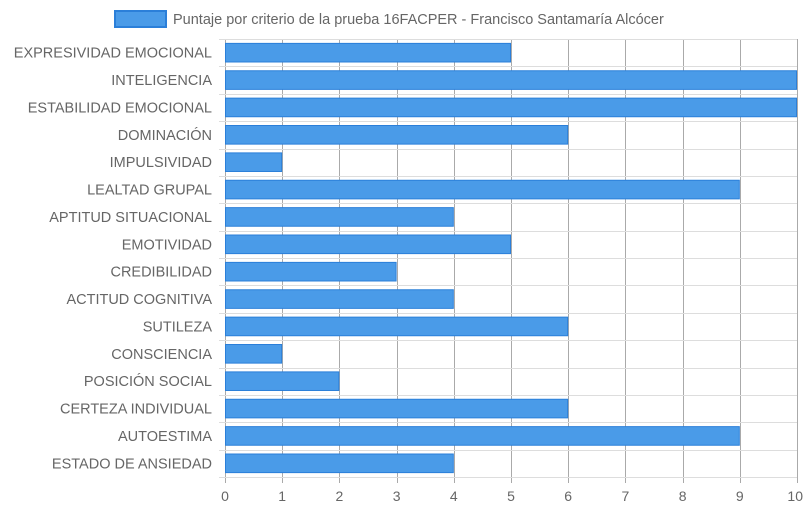 The height and width of the screenshot is (512, 810). I want to click on x-tick-labels: 0 1 2 3 4 5 6 7 8 9 10, so click(512, 496).